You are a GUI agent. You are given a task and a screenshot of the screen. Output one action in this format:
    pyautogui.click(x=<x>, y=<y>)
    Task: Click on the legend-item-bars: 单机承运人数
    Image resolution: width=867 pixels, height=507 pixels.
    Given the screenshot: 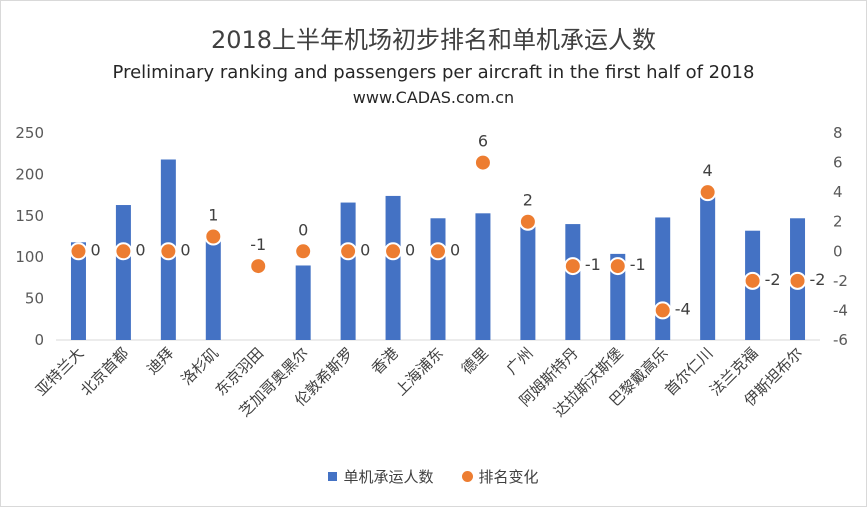 What is the action you would take?
    pyautogui.click(x=381, y=476)
    